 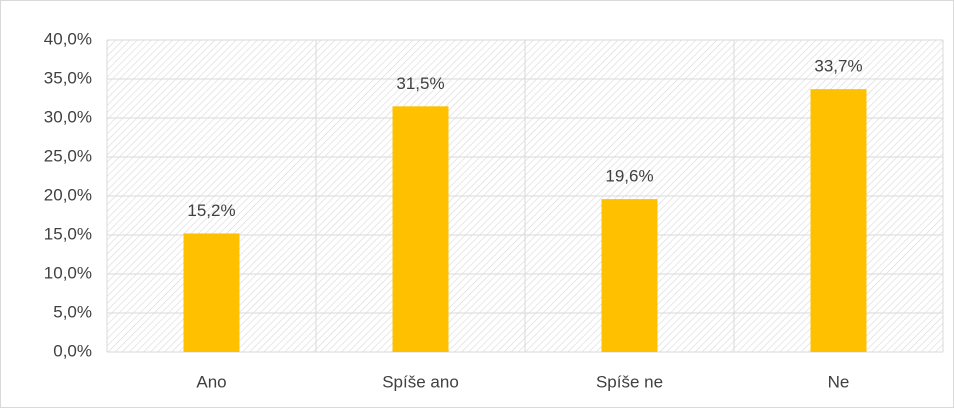 What do you see at coordinates (420, 83) in the screenshot?
I see `data-label: 31,5%` at bounding box center [420, 83].